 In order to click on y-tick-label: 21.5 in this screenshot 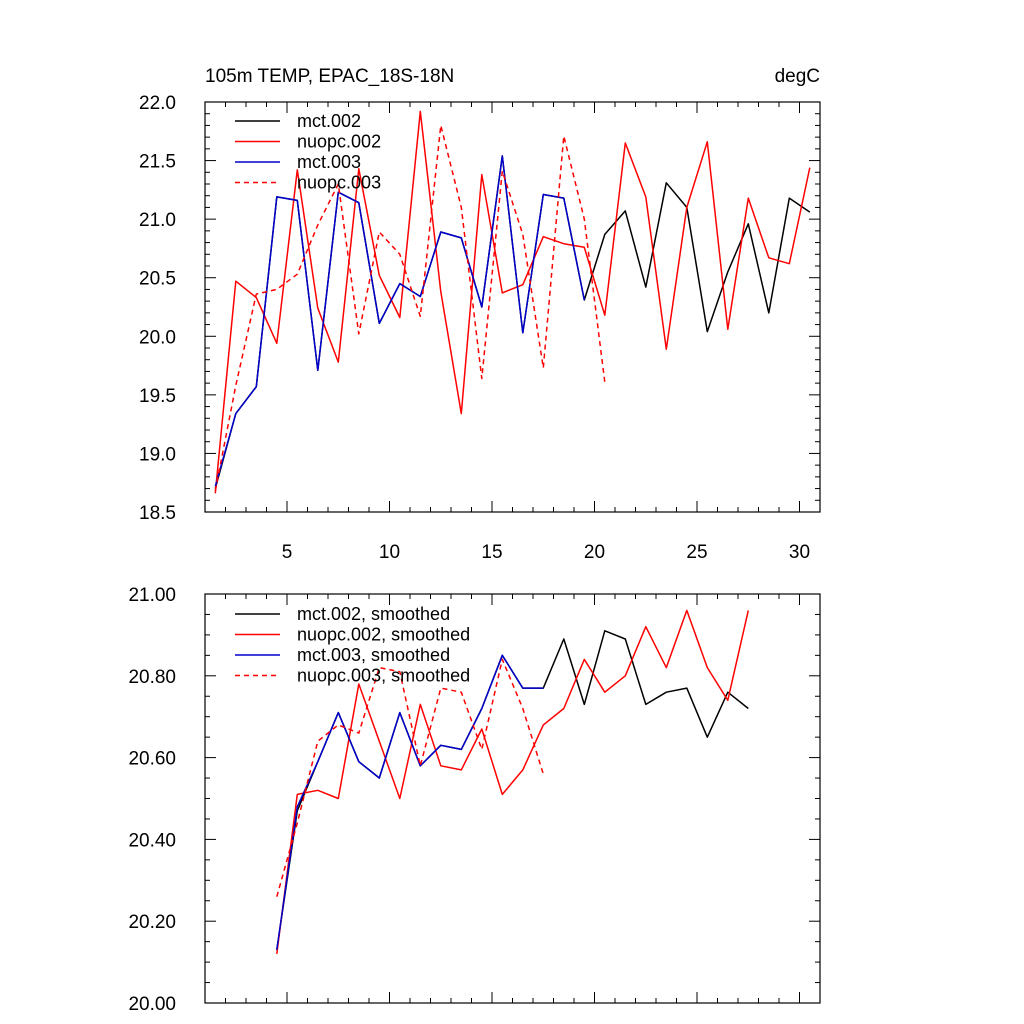, I will do `click(157, 162)`.